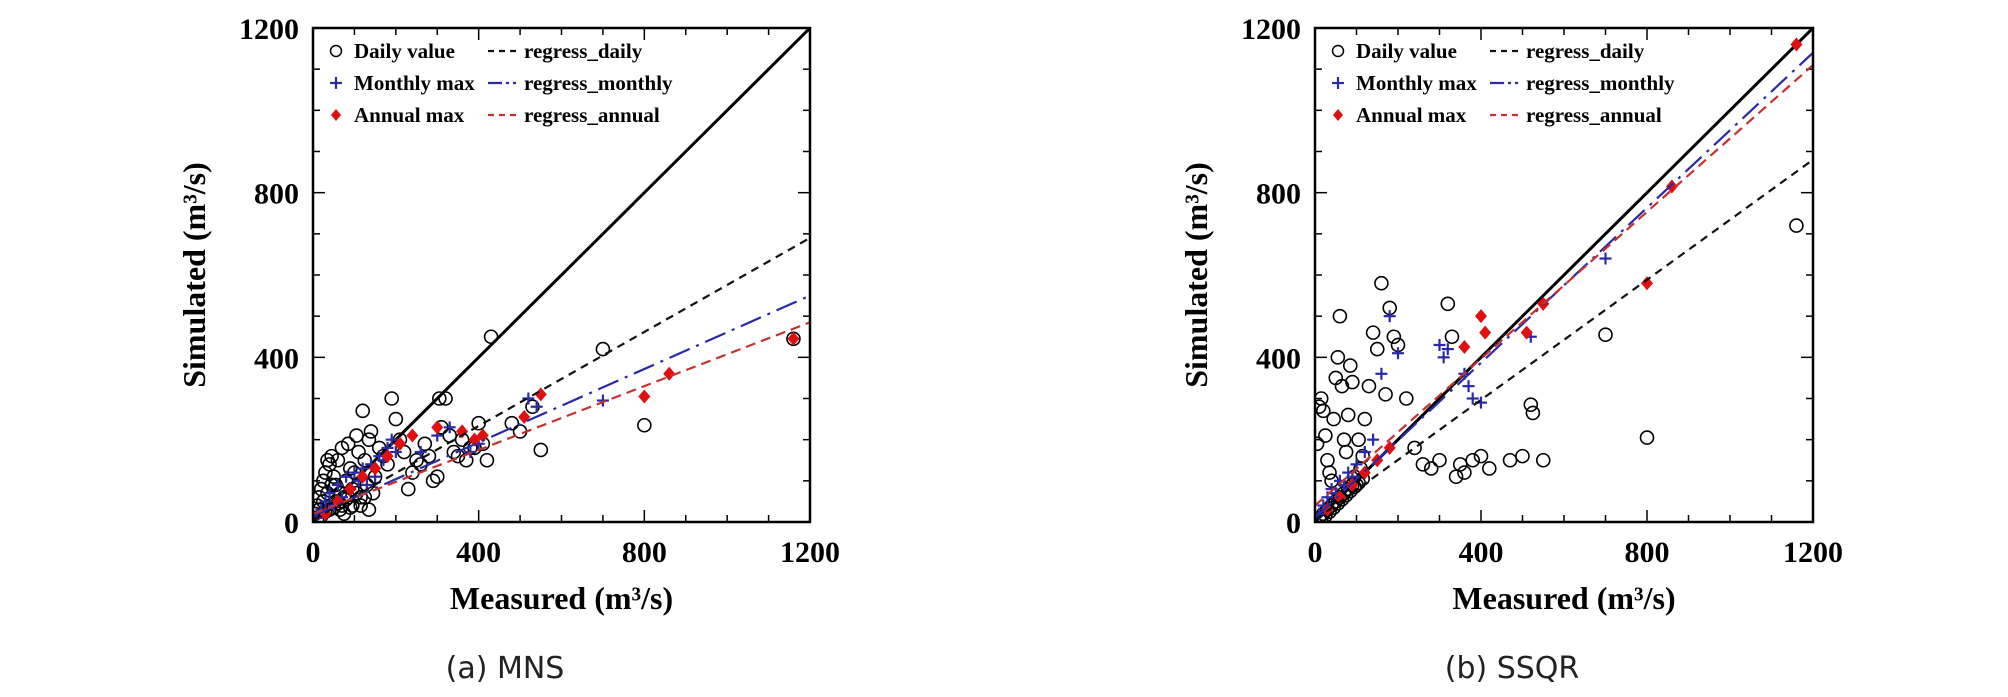 The image size is (2008, 697). I want to click on x-tick-label: 800, so click(1647, 552).